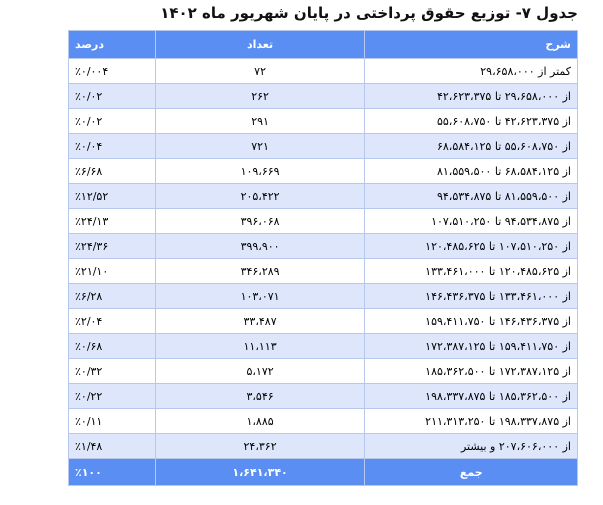  What do you see at coordinates (112, 396) in the screenshot?
I see `table-cell: ٪۰/۲۲` at bounding box center [112, 396].